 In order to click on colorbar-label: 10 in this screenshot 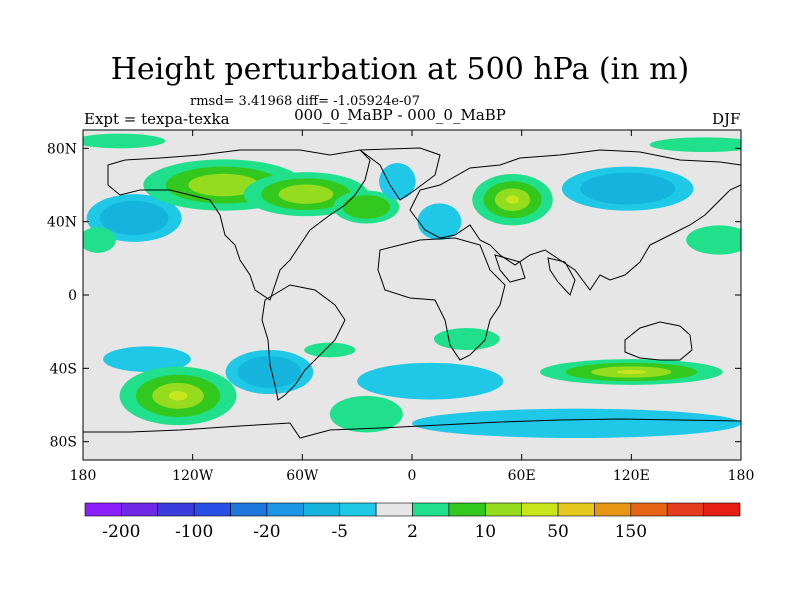, I will do `click(485, 532)`.